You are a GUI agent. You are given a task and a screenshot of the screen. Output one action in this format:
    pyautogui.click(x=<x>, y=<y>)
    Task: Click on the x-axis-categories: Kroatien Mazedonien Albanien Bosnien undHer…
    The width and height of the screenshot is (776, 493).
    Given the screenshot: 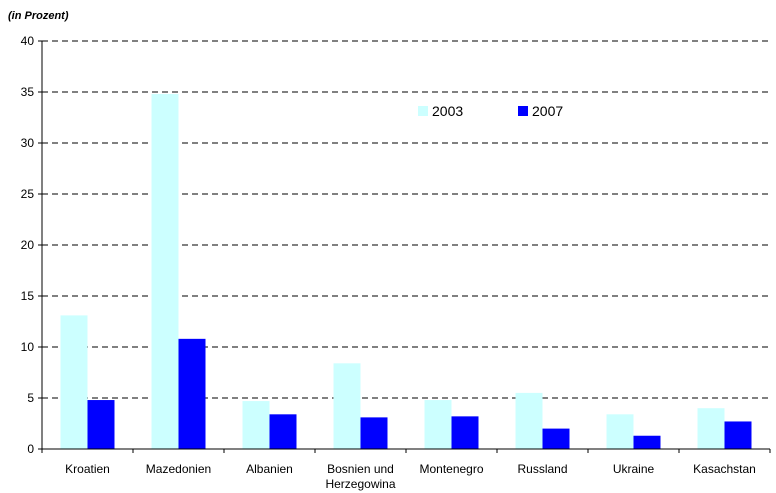 What is the action you would take?
    pyautogui.click(x=410, y=476)
    